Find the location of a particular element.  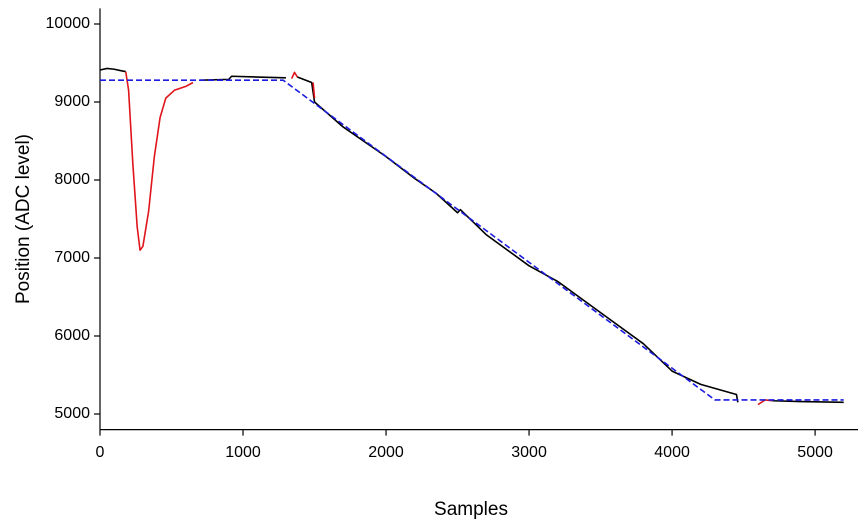

x-tick-label: 3000 is located at coordinates (529, 452).